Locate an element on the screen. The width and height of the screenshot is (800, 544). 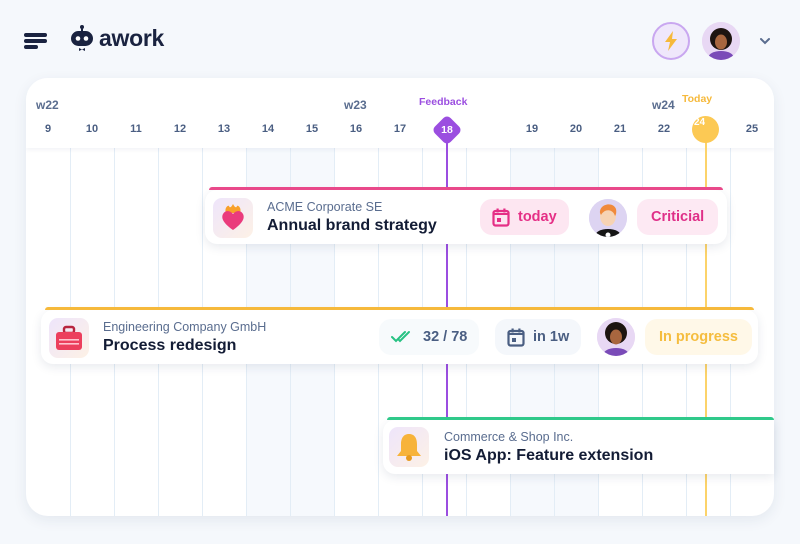
app-name: awork is located at coordinates (131, 37).